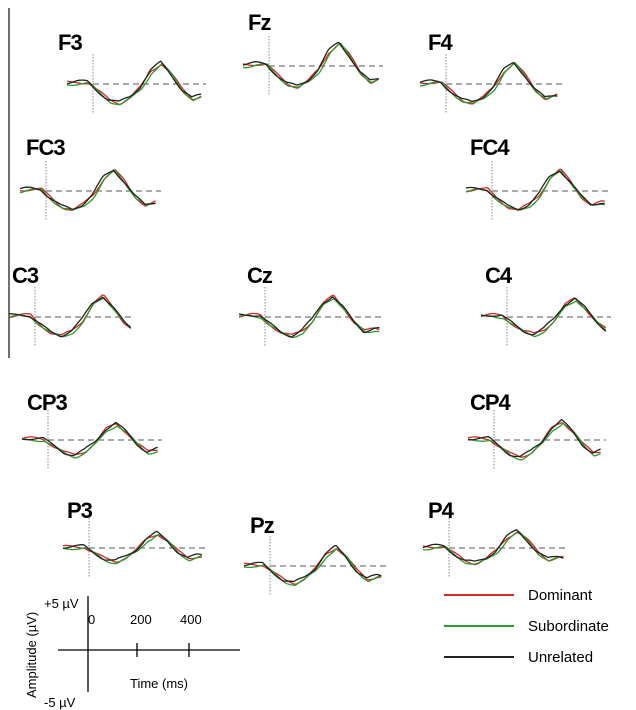 The height and width of the screenshot is (710, 636). What do you see at coordinates (491, 402) in the screenshot?
I see `electrode-label-cp4: CP4` at bounding box center [491, 402].